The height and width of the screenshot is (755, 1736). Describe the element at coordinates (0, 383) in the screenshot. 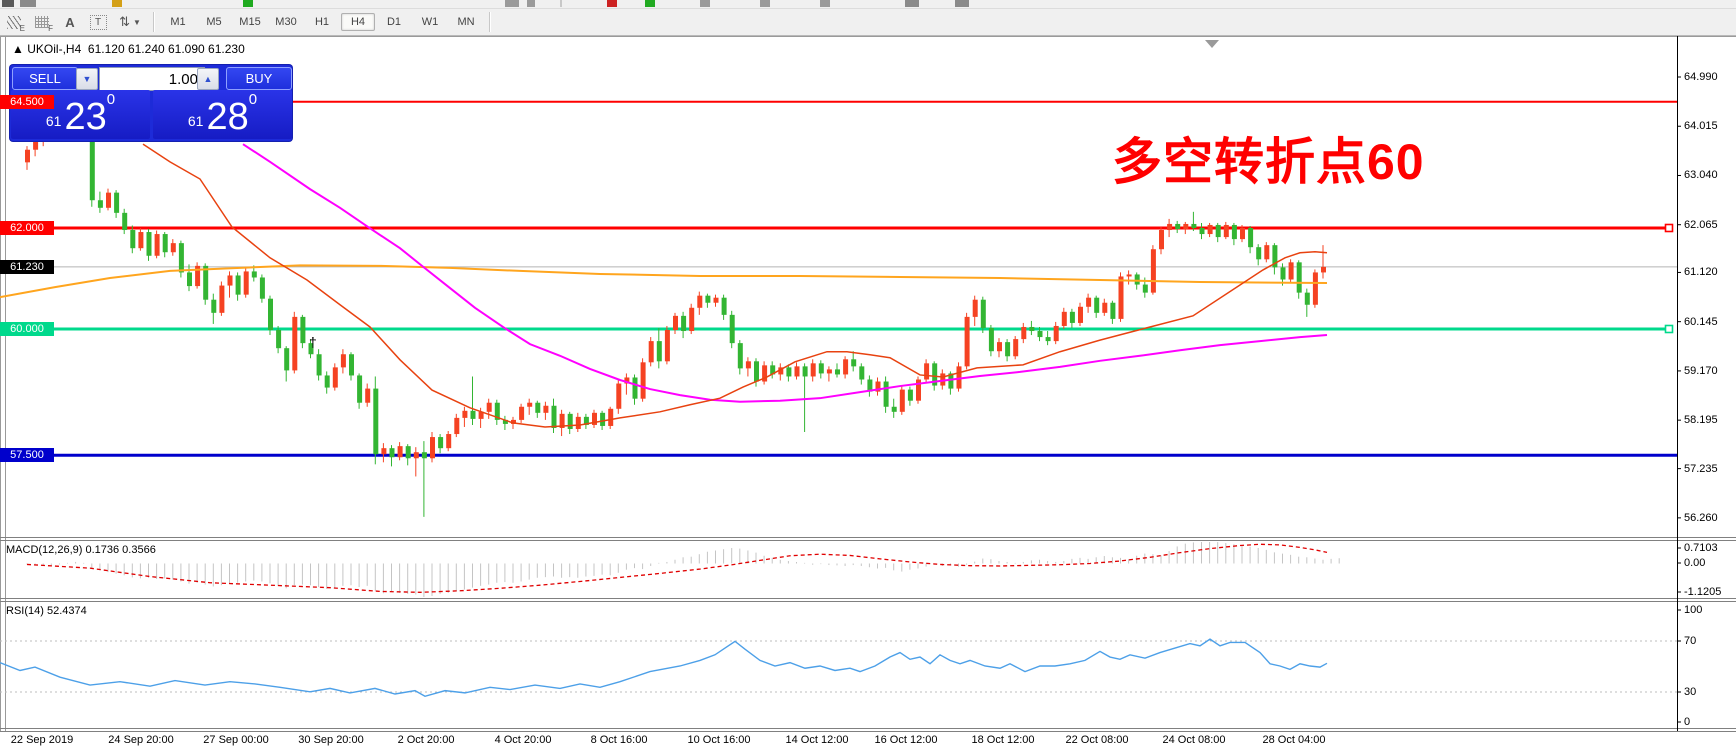

I see `window-left-border` at that location.